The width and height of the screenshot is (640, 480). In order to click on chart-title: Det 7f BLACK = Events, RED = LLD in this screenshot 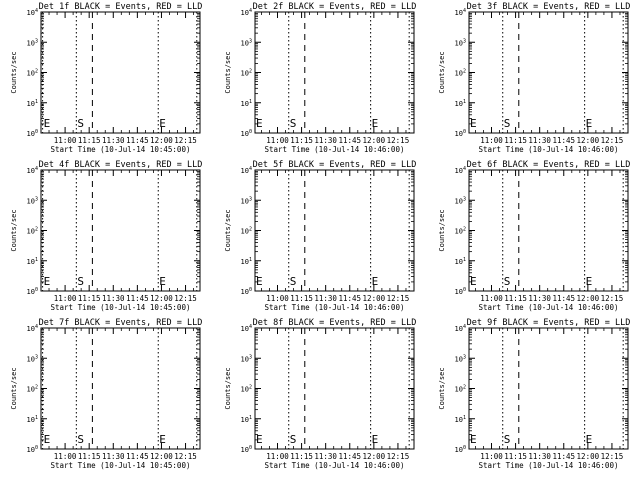, I will do `click(121, 323)`.